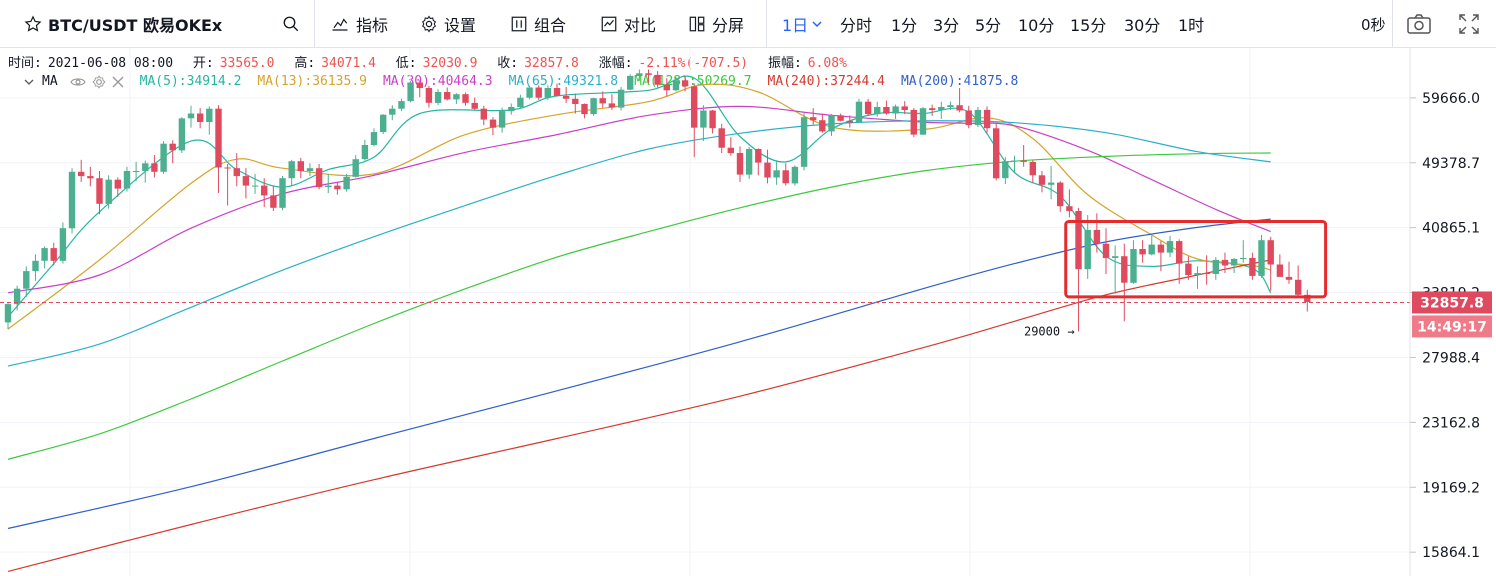  Describe the element at coordinates (1469, 24) in the screenshot. I see `fullscreen-button` at that location.